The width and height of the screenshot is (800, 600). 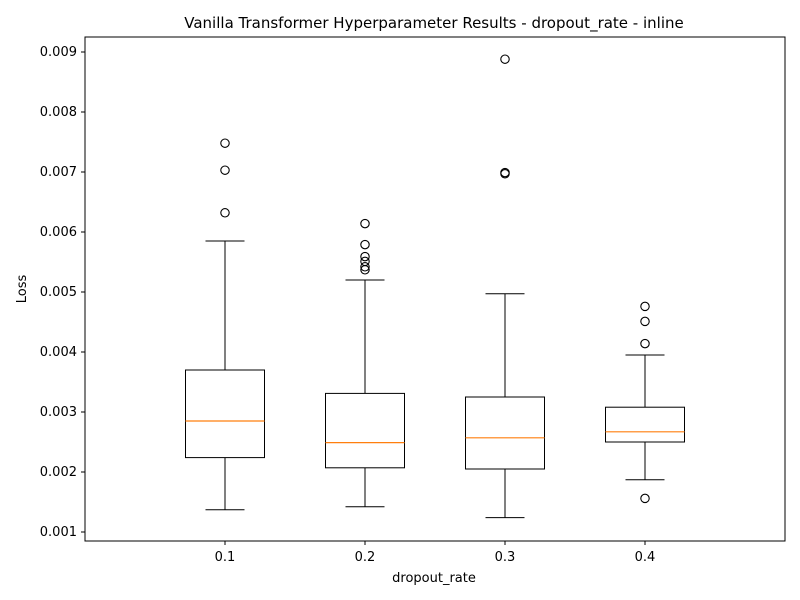 I want to click on y-tick-label: 0.003, so click(x=58, y=412).